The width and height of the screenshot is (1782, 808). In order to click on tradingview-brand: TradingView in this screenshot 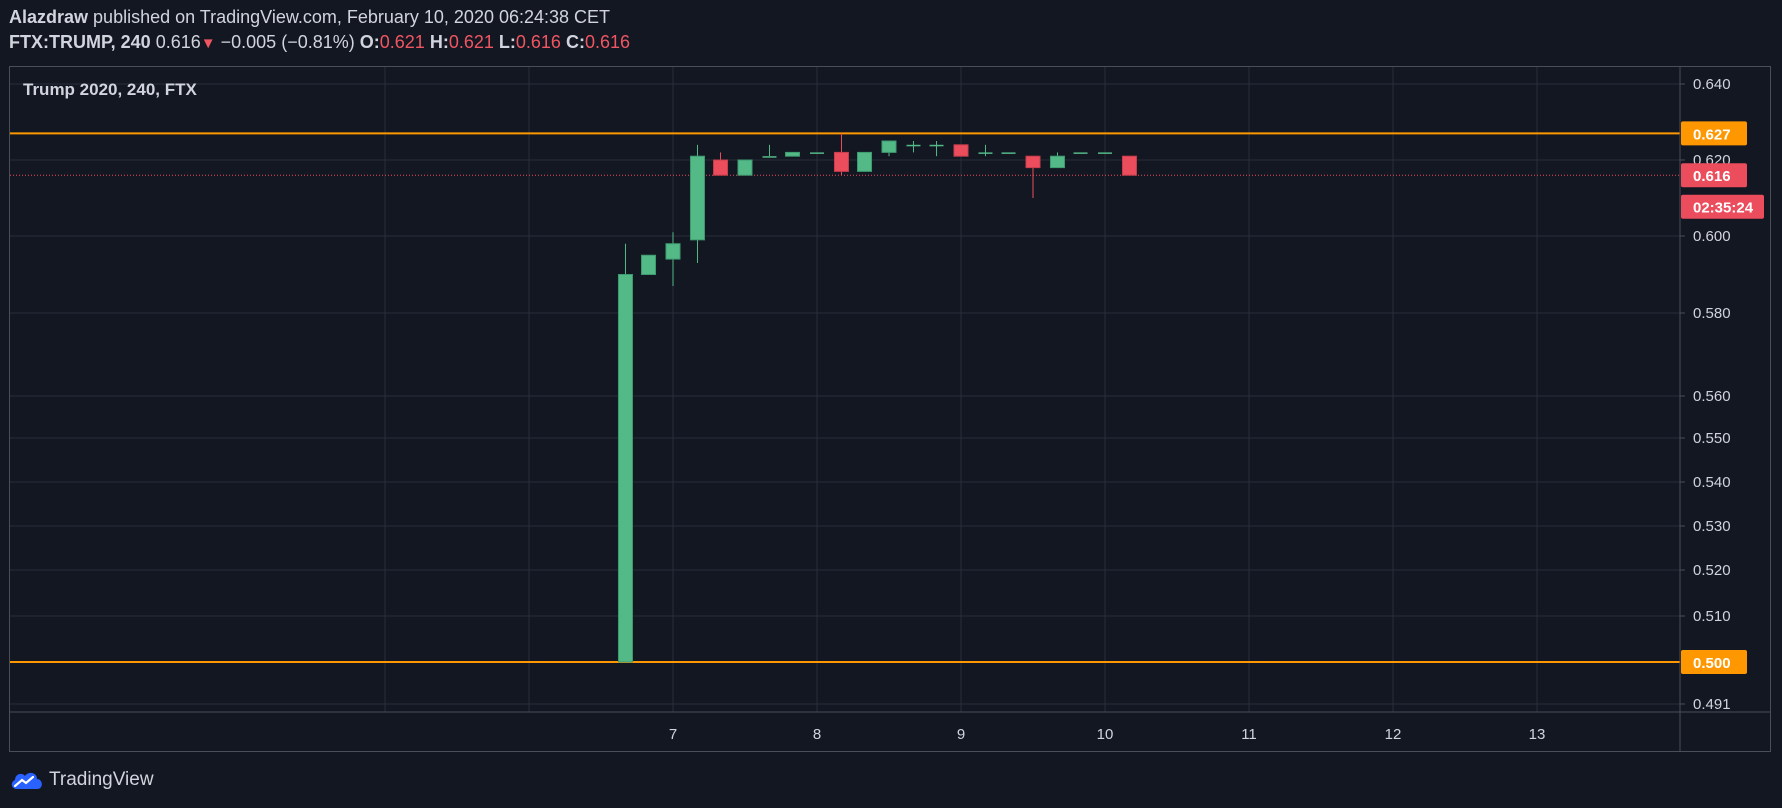, I will do `click(81, 780)`.